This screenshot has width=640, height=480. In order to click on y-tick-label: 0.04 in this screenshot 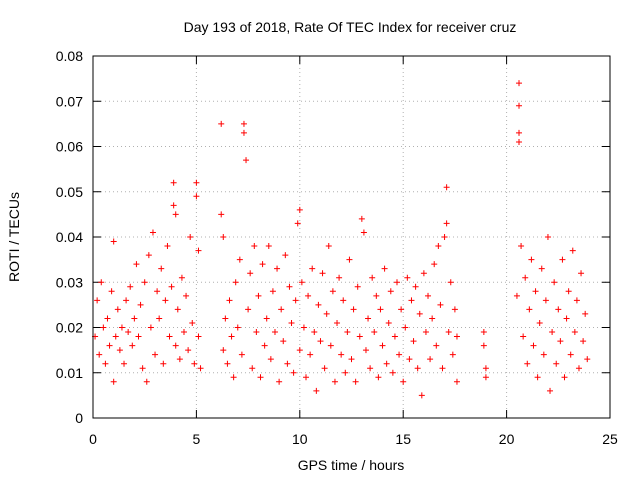, I will do `click(69, 237)`.